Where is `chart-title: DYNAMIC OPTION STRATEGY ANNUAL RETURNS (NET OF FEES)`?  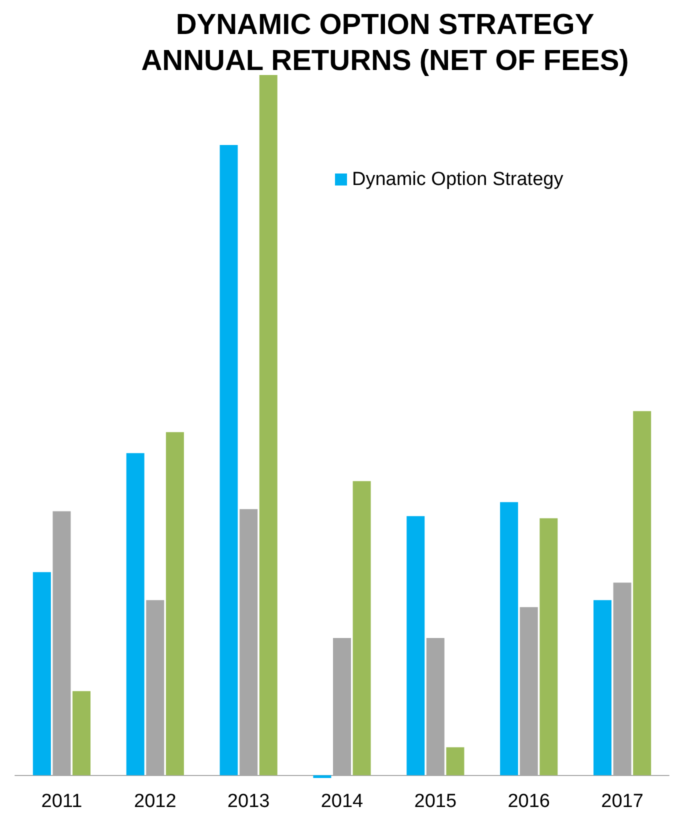 chart-title: DYNAMIC OPTION STRATEGY ANNUAL RETURNS (NET OF FEES) is located at coordinates (385, 43).